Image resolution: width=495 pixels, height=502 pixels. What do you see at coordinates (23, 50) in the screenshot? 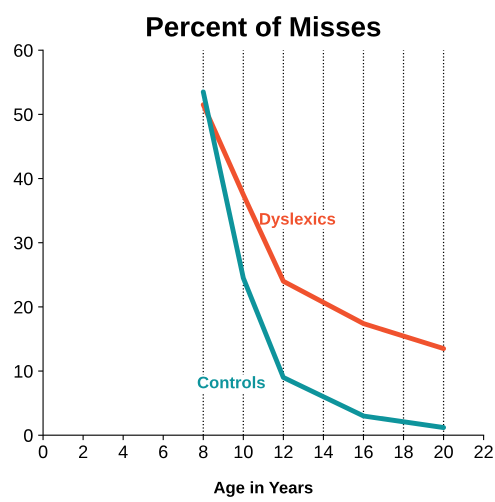
I see `y-tick-label: 60` at bounding box center [23, 50].